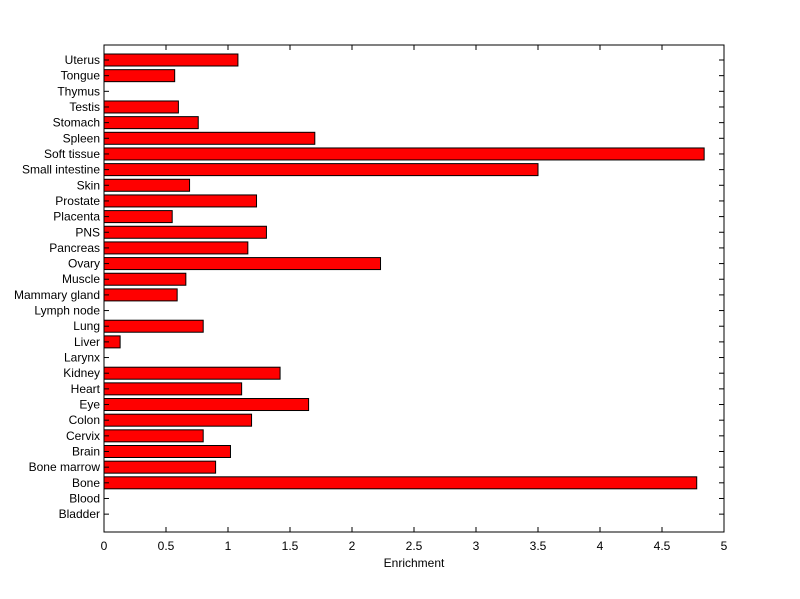  I want to click on bar-lung, so click(153, 326).